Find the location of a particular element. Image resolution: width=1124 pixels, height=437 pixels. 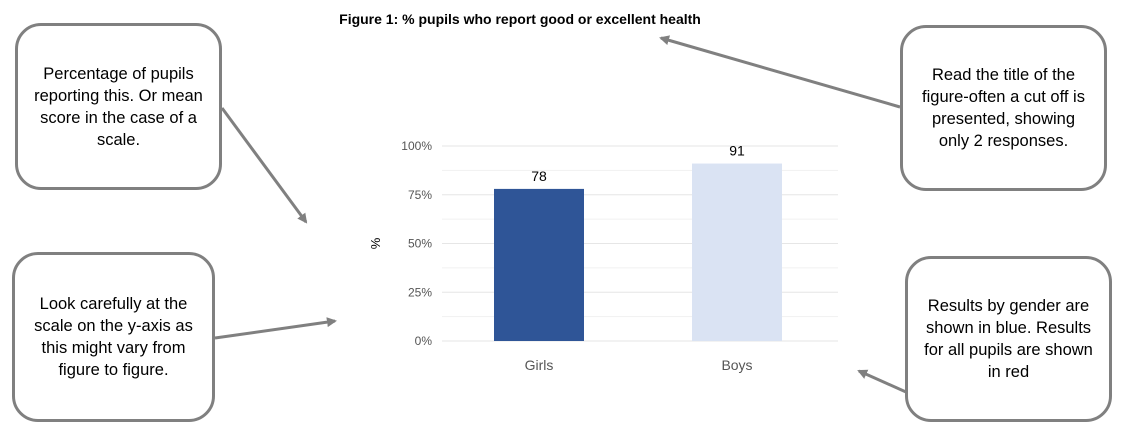

x-category-label: Boys is located at coordinates (736, 365).